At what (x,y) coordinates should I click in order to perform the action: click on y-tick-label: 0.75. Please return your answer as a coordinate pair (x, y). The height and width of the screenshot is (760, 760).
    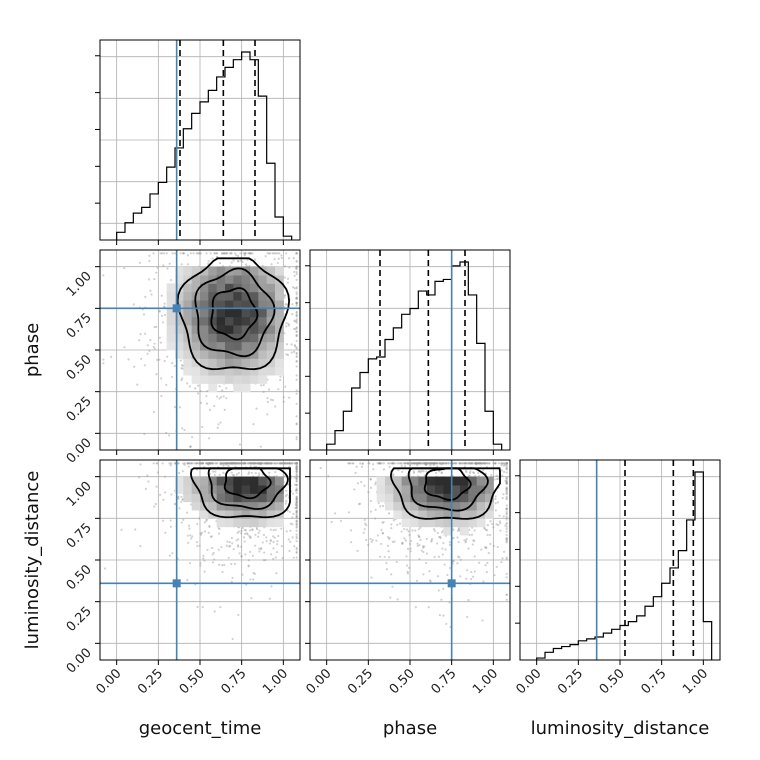
    Looking at the image, I should click on (79, 326).